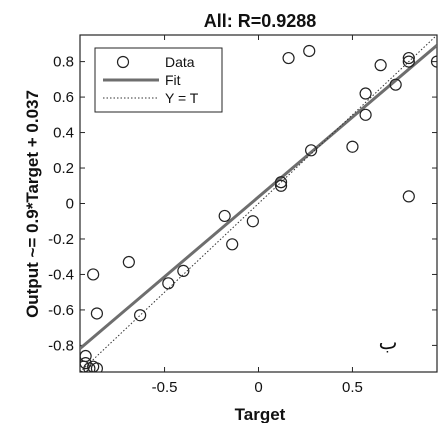 The image size is (438, 428). Describe the element at coordinates (258, 387) in the screenshot. I see `x-tick-label: 0` at that location.